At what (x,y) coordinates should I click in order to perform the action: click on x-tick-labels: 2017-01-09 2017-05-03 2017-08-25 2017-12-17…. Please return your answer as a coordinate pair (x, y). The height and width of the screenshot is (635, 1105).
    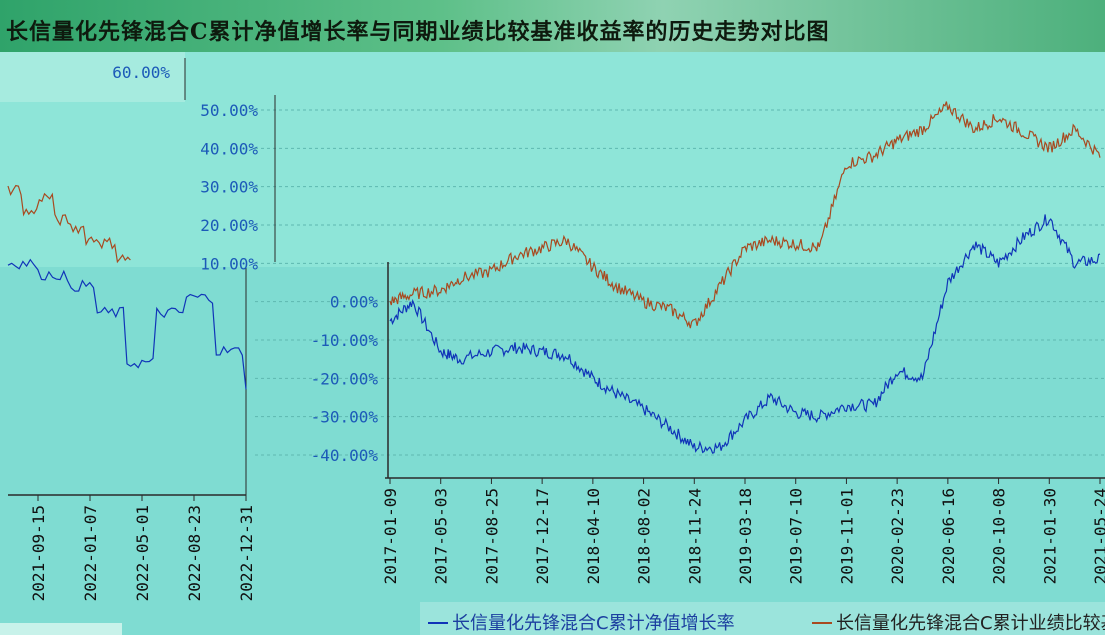
    Looking at the image, I should click on (743, 531).